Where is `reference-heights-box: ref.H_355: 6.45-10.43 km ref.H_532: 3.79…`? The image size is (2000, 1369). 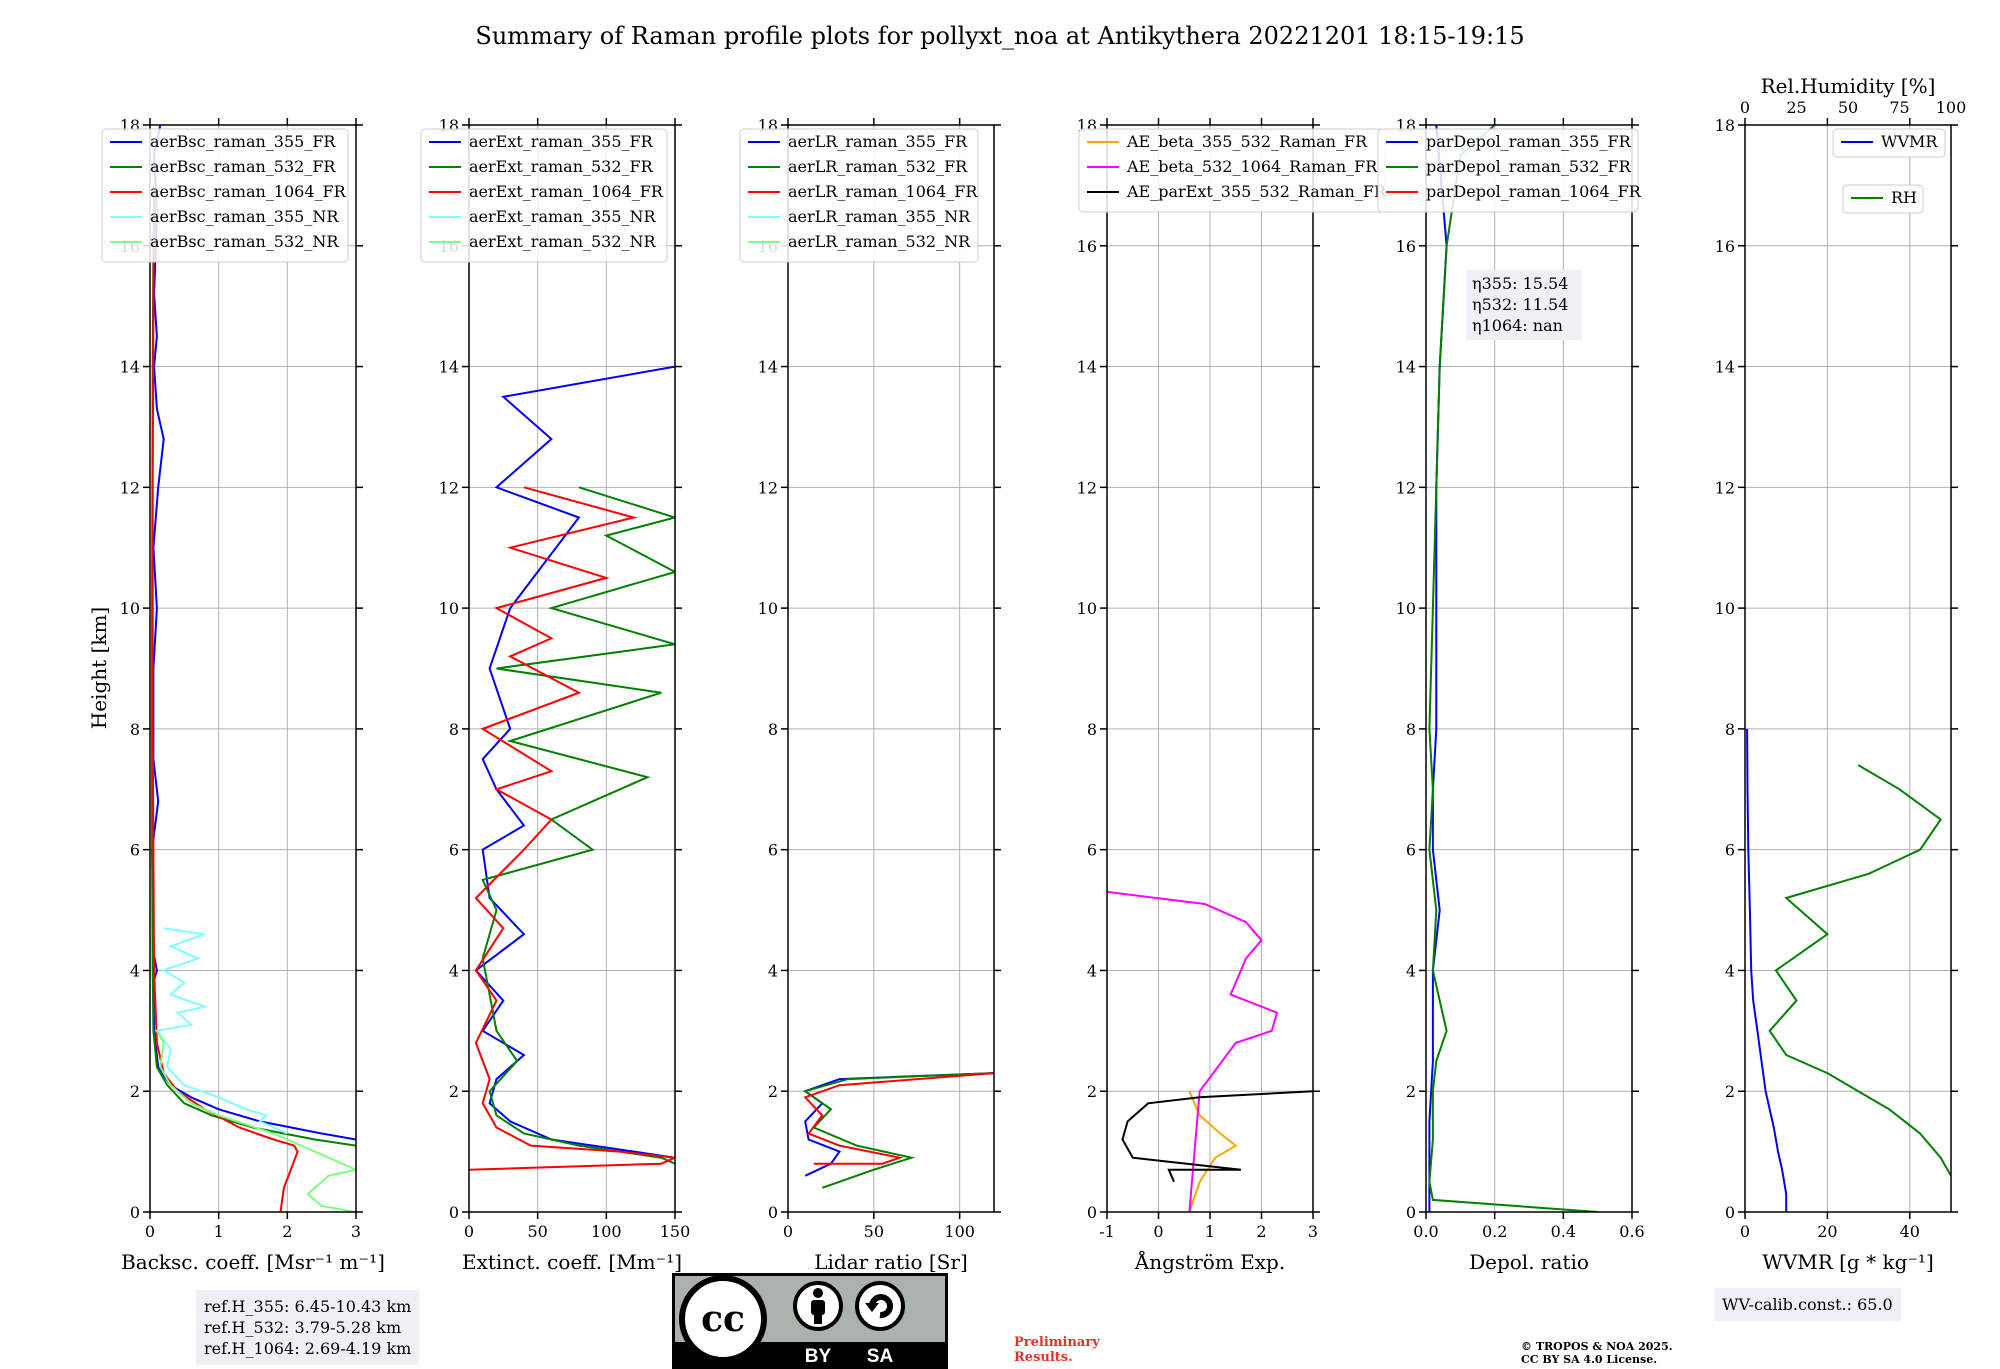 reference-heights-box: ref.H_355: 6.45-10.43 km ref.H_532: 3.79… is located at coordinates (308, 1327).